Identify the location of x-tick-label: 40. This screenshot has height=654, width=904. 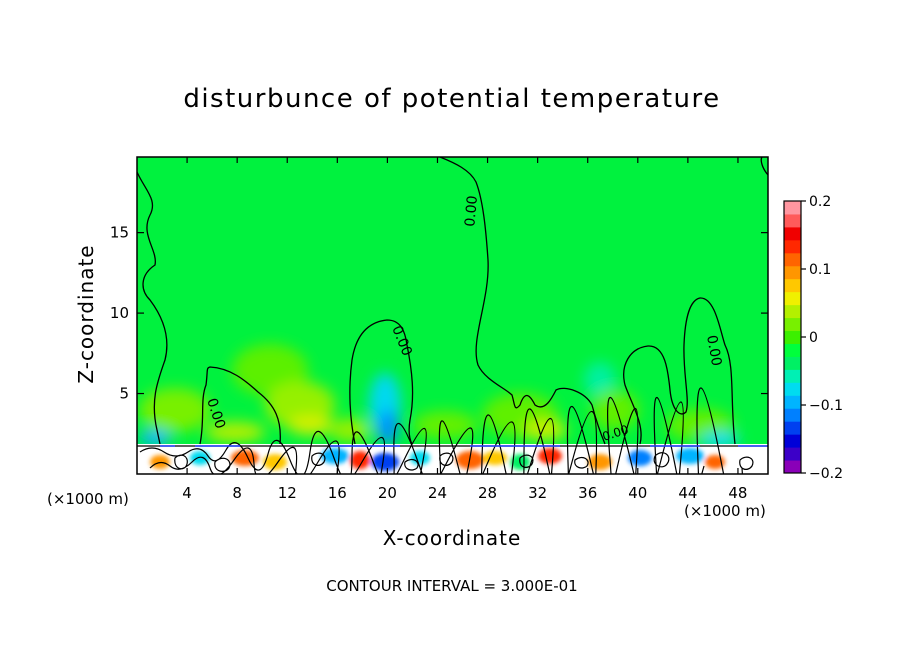
(637, 493).